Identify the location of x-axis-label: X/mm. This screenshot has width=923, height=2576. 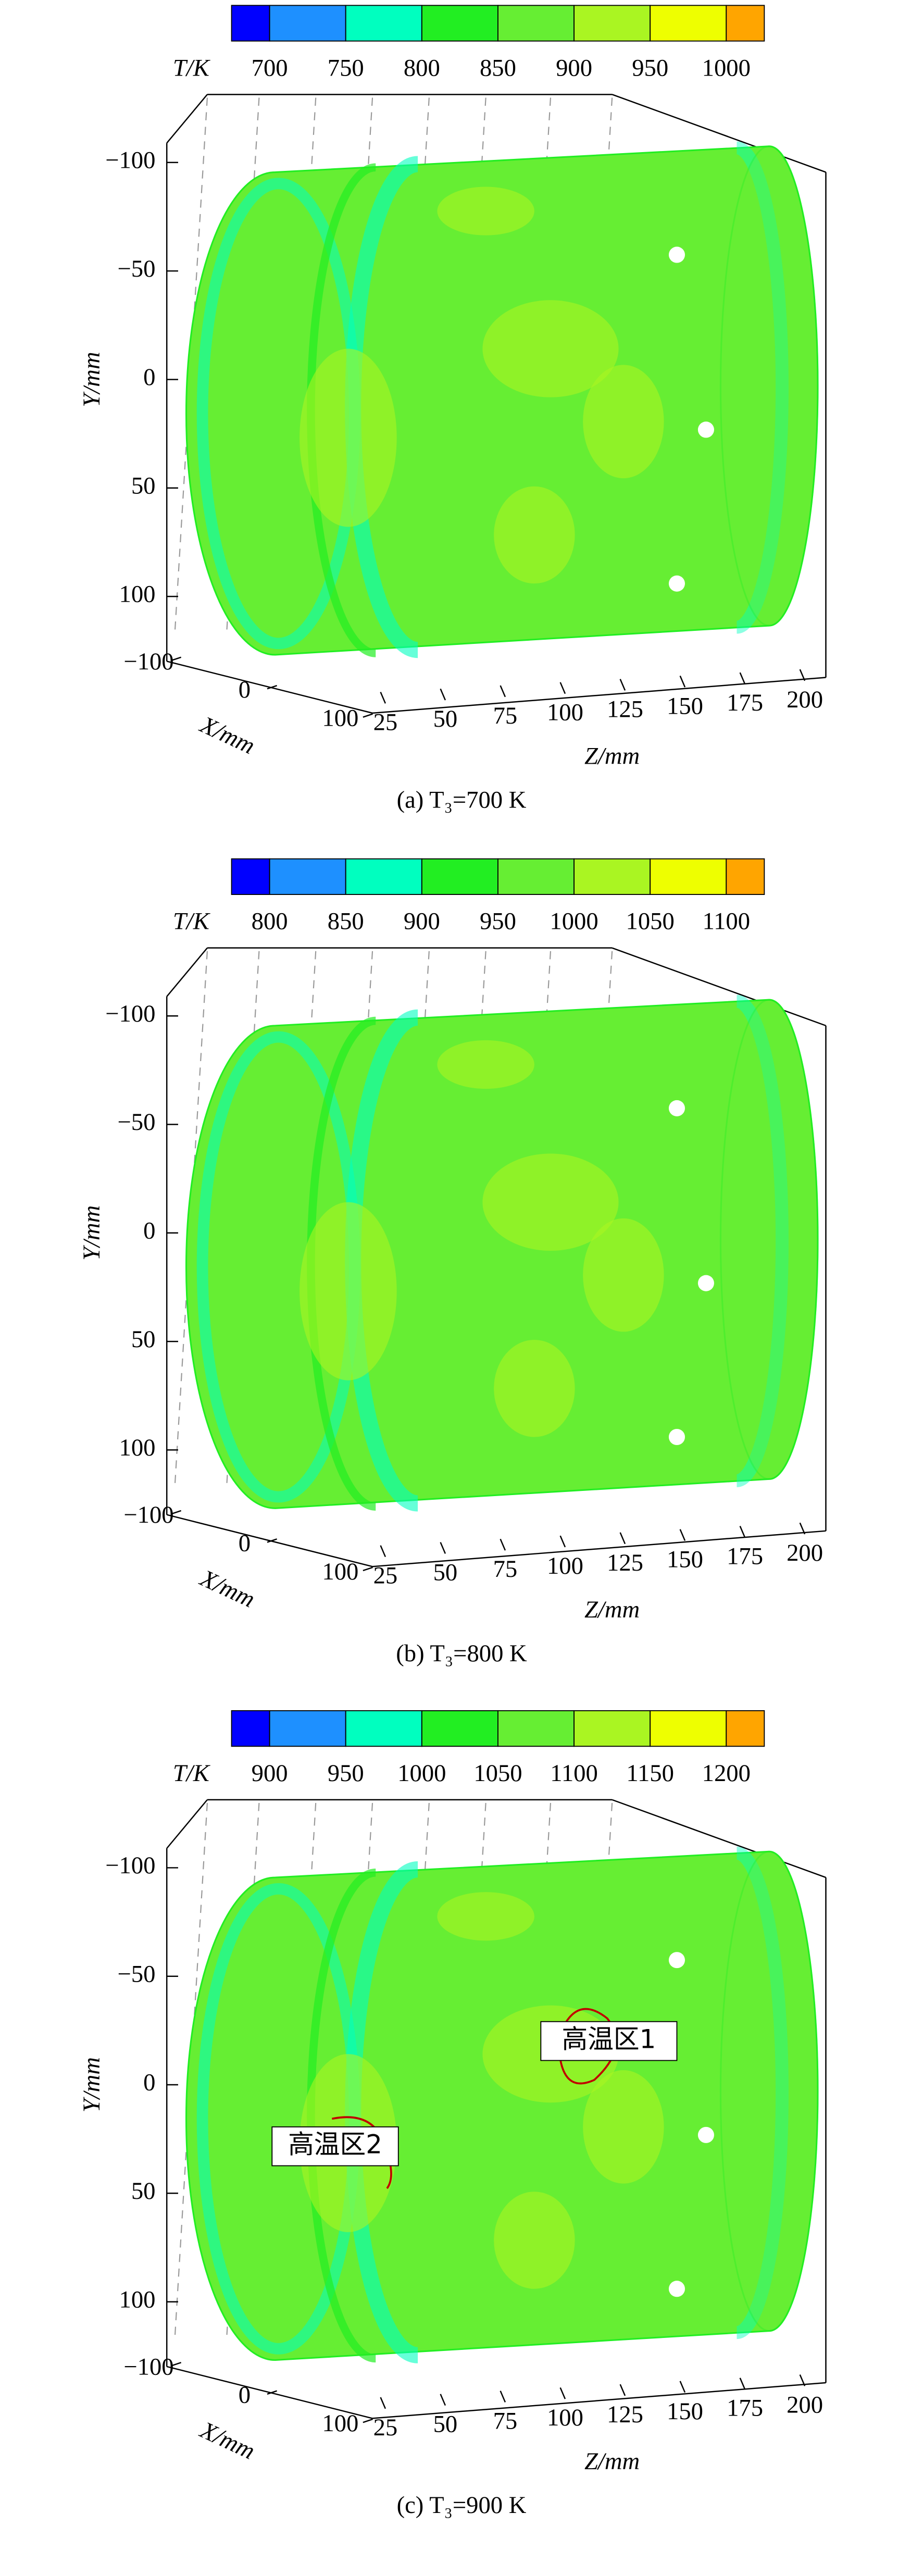
(227, 736).